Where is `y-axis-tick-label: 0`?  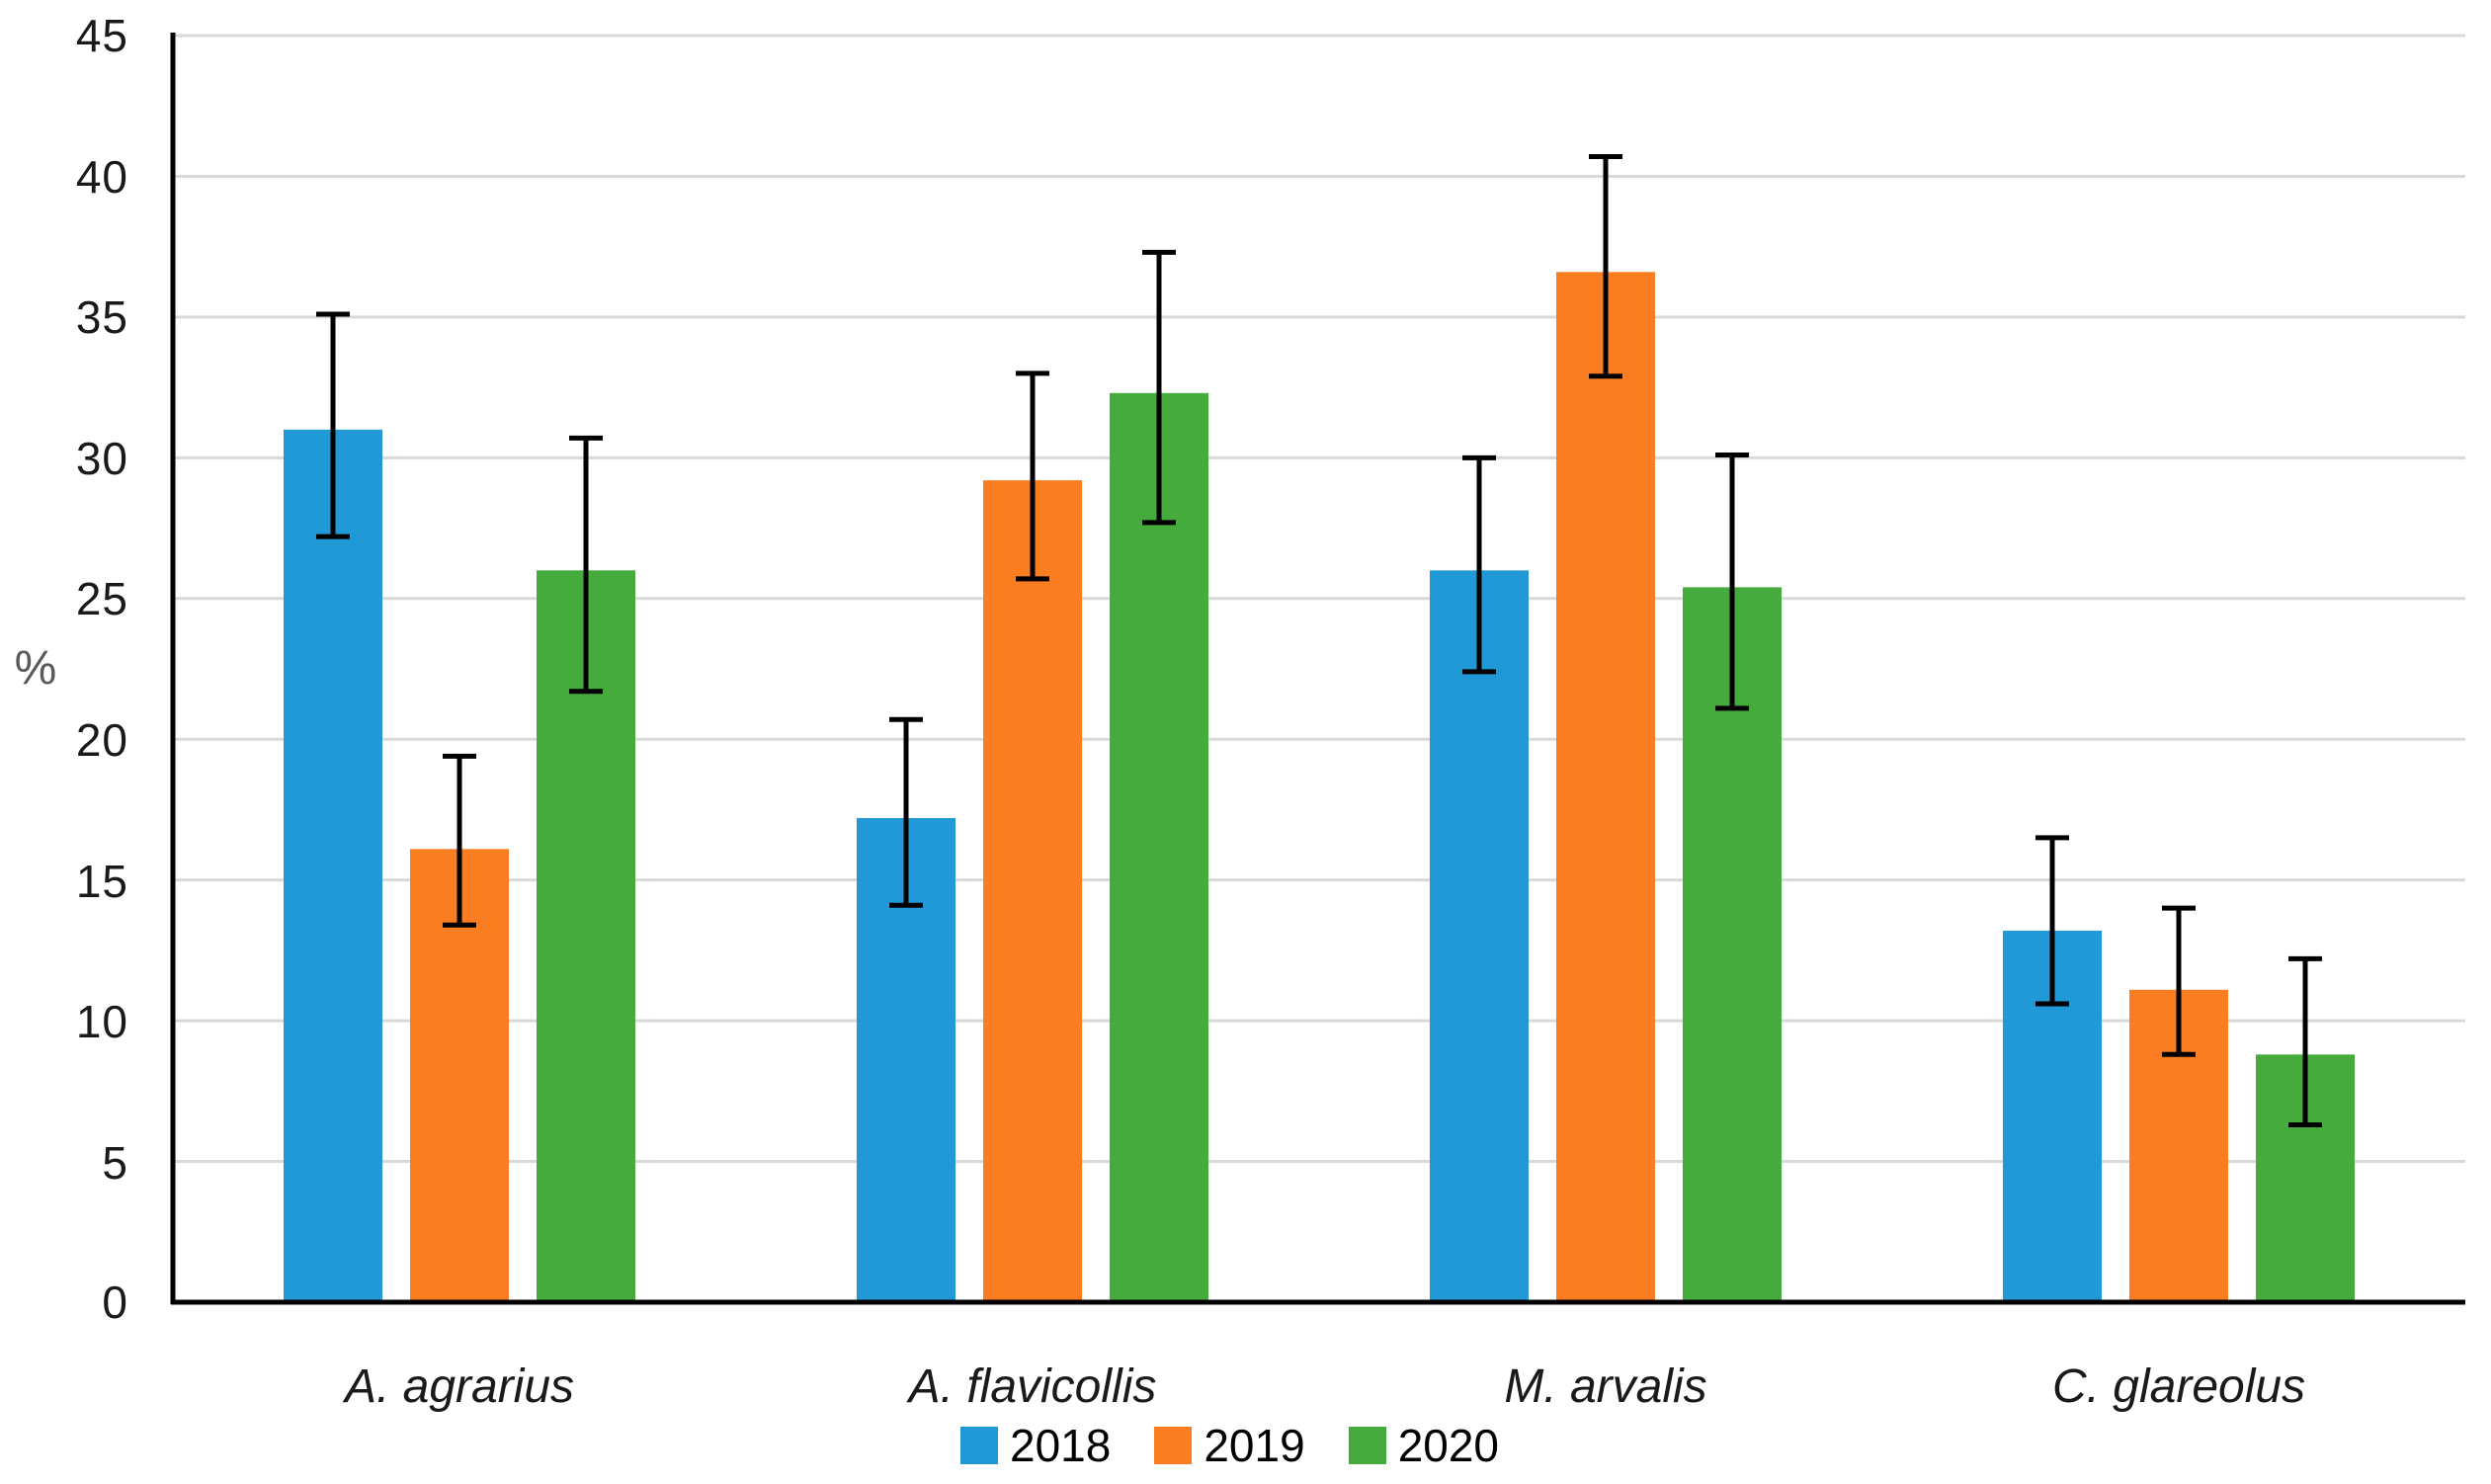
y-axis-tick-label: 0 is located at coordinates (115, 1302).